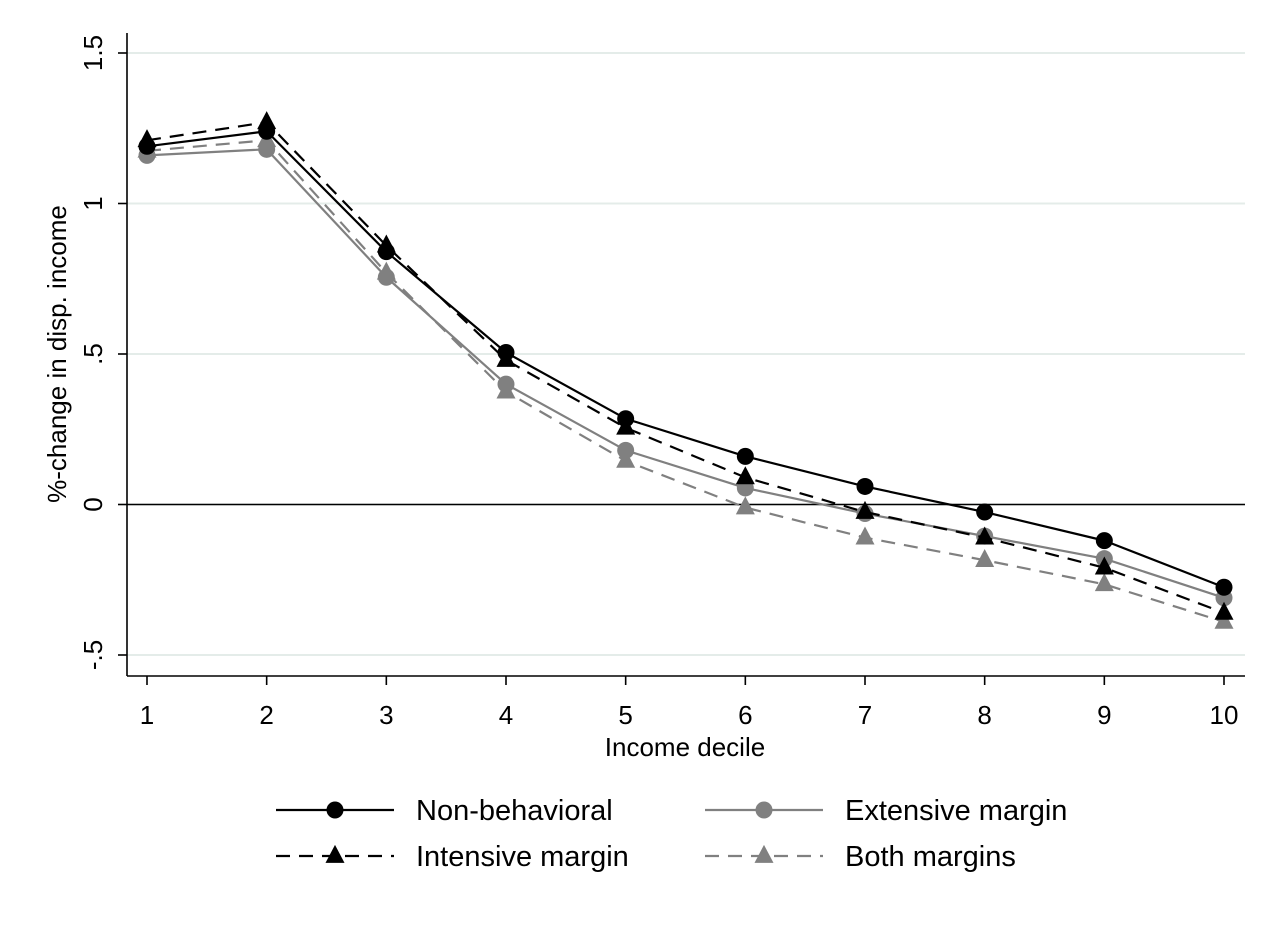 This screenshot has width=1278, height=930. I want to click on y-tick-label-0: -.5, so click(93, 655).